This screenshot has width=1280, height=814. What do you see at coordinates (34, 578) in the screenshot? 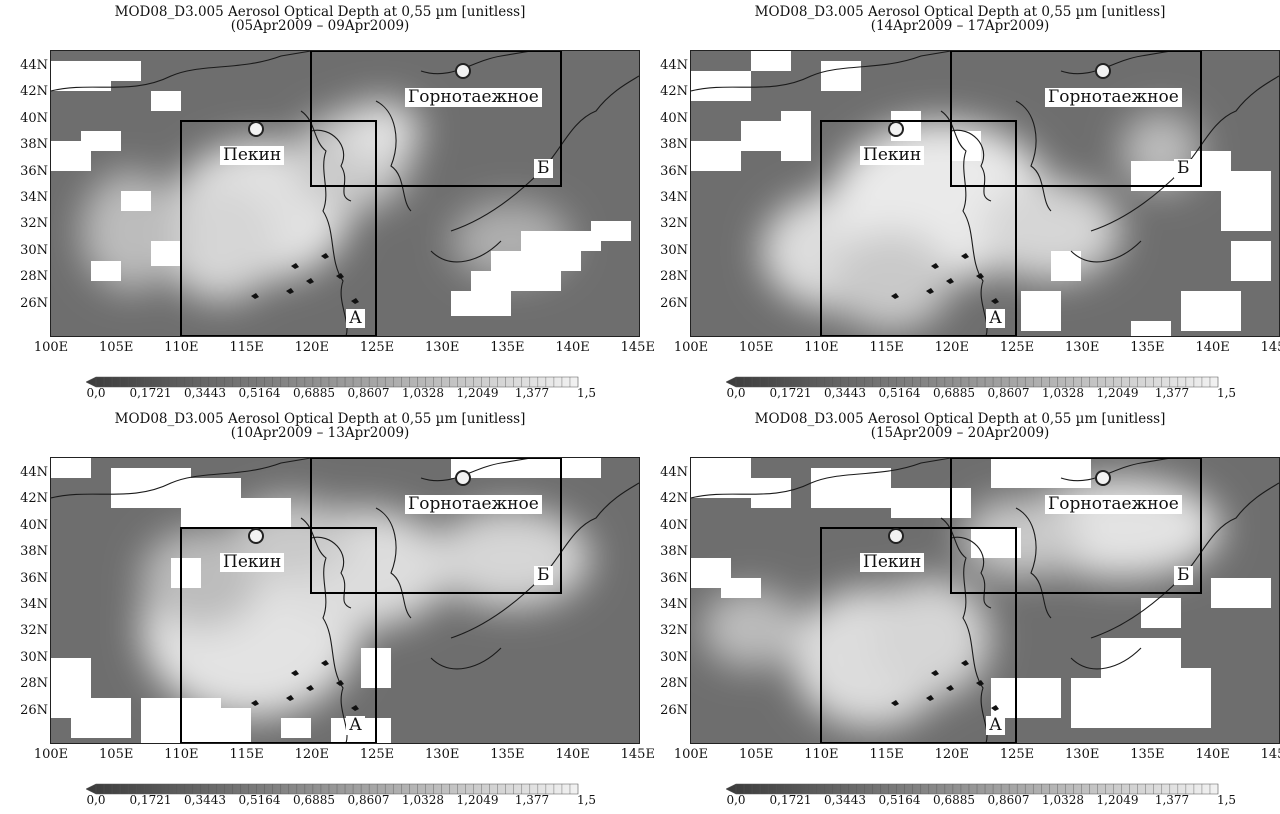
I see `lat-tick-label: 36N` at bounding box center [34, 578].